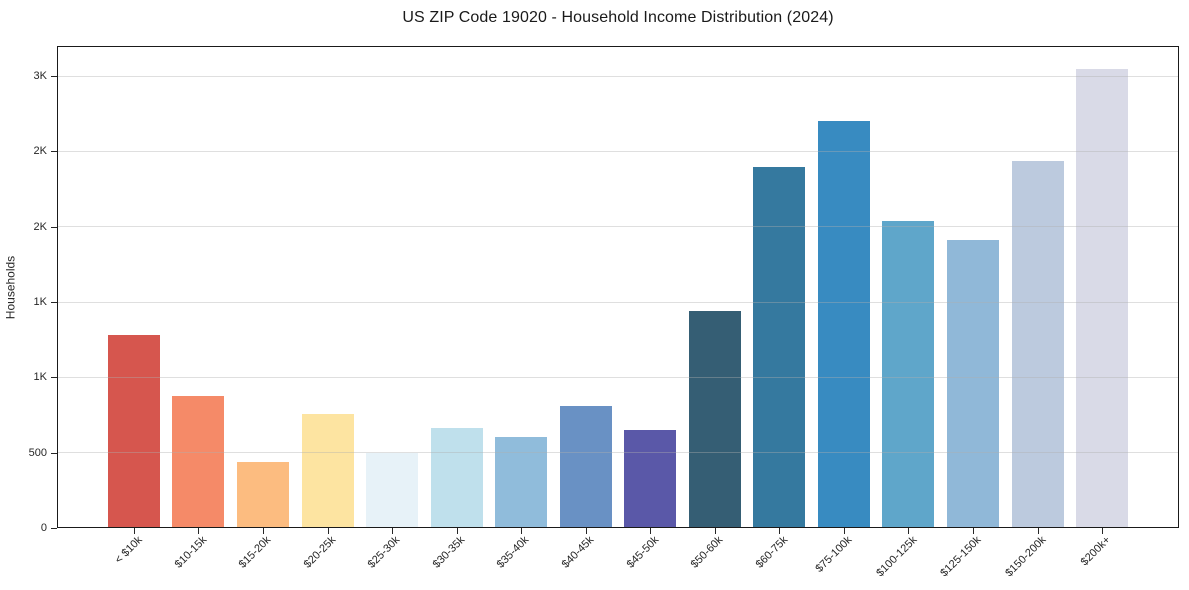 The width and height of the screenshot is (1189, 590). What do you see at coordinates (843, 323) in the screenshot?
I see `bar-$75-100k` at bounding box center [843, 323].